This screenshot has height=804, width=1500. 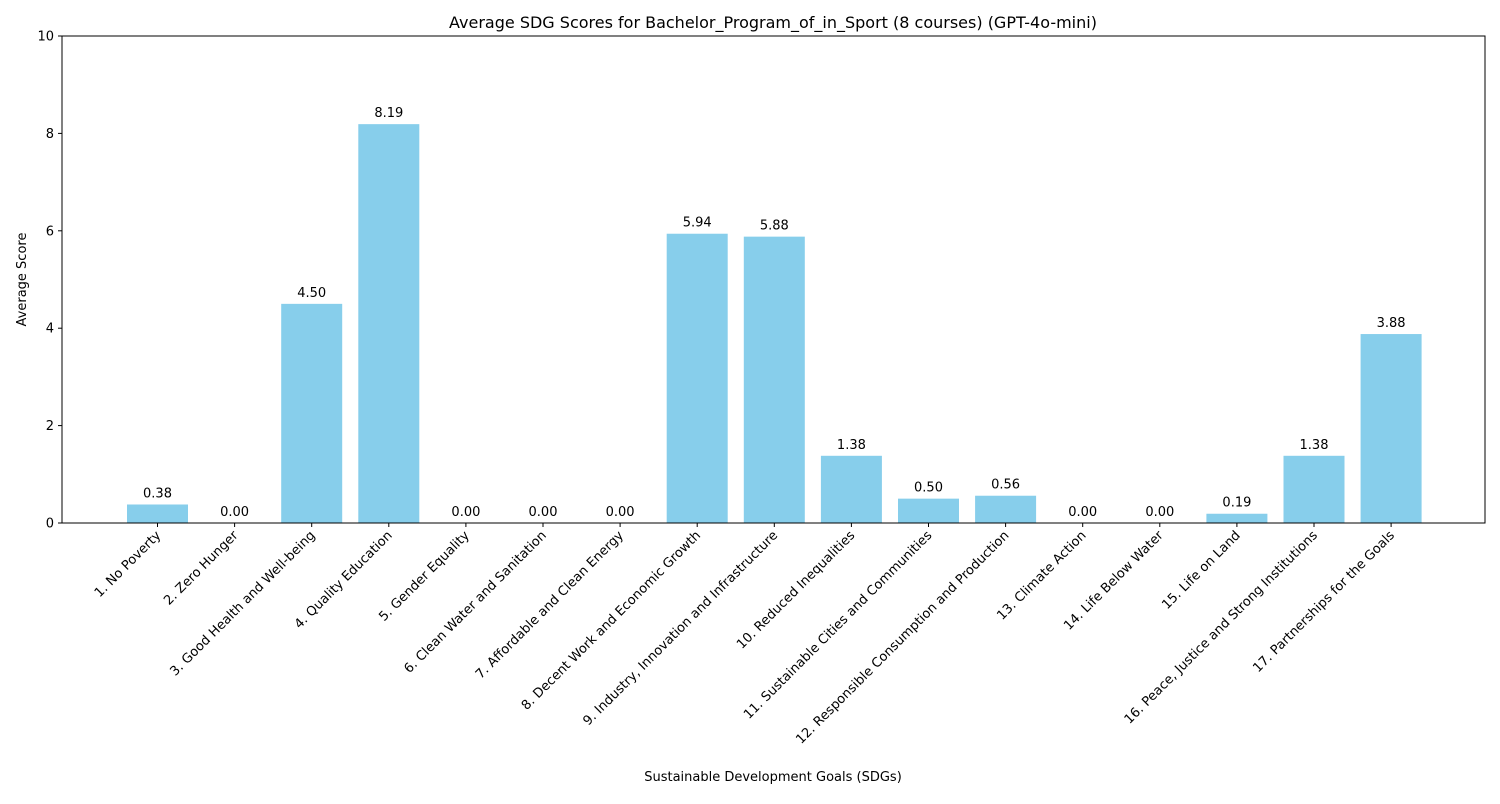 I want to click on x-tick-label: 7. Affordable and Clean Energy, so click(x=550, y=605).